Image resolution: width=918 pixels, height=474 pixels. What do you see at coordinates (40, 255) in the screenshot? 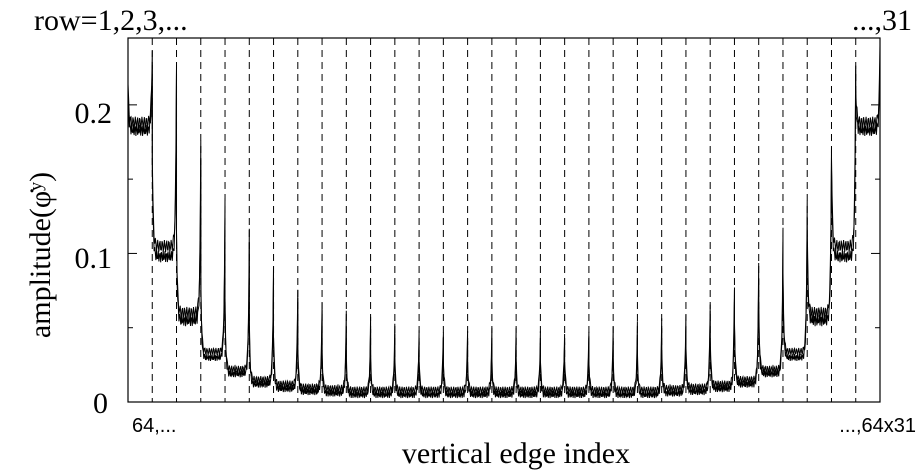
I see `y-axis-label: amplitude(φ̇ʸ)` at bounding box center [40, 255].